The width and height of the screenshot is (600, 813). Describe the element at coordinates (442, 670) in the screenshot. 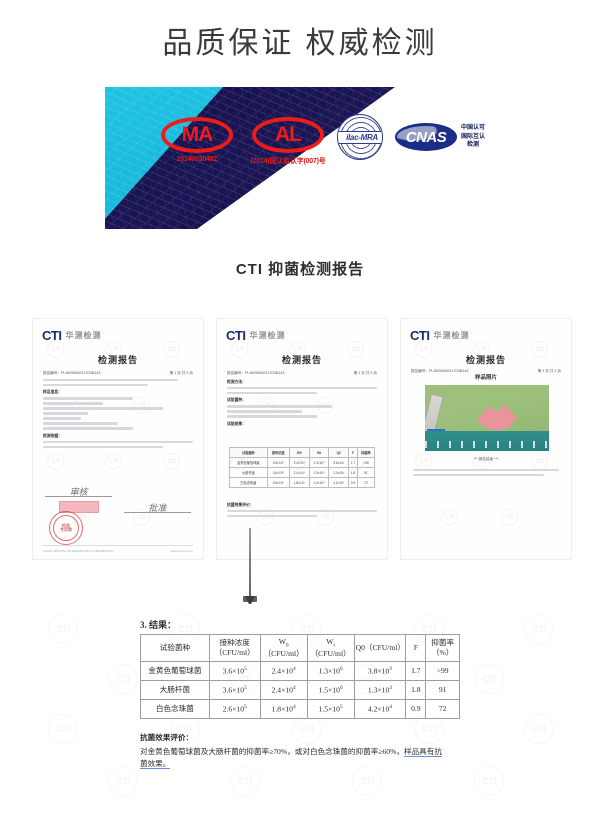

I see `cell-rate: >99` at that location.